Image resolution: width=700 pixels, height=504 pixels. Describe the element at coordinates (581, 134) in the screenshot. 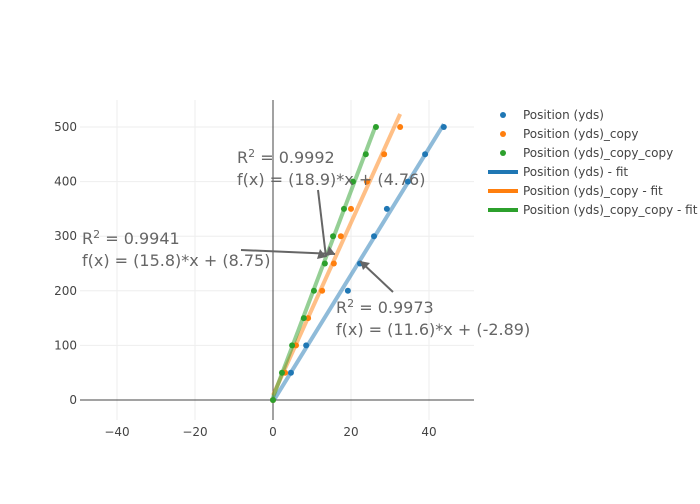

I see `legend-label: Position (yds)_copy` at that location.